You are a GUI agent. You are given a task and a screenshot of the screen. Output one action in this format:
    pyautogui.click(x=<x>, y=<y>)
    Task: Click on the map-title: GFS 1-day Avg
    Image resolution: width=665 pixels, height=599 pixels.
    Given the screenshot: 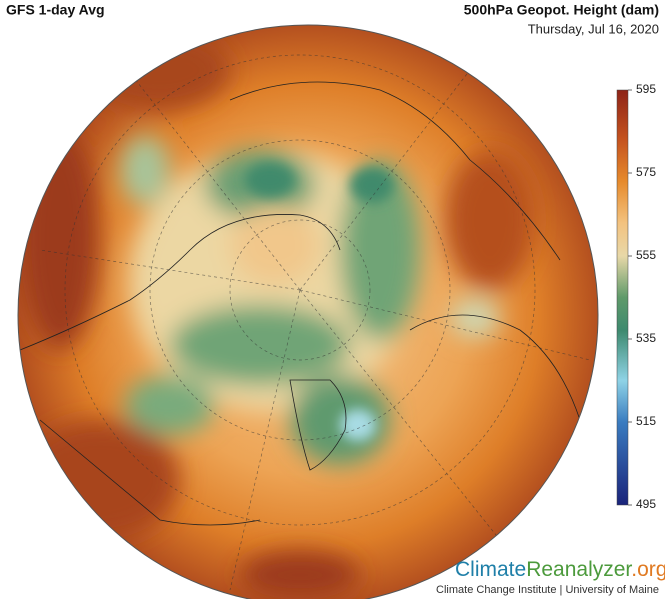 What is the action you would take?
    pyautogui.click(x=55, y=10)
    